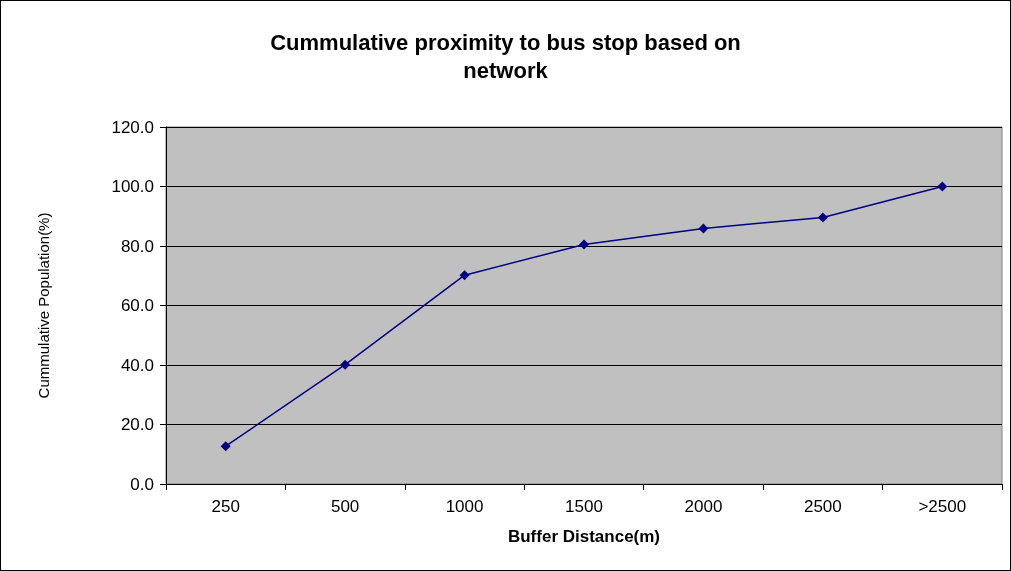 The height and width of the screenshot is (571, 1011). Describe the element at coordinates (584, 506) in the screenshot. I see `x-tick-label: 1500` at that location.